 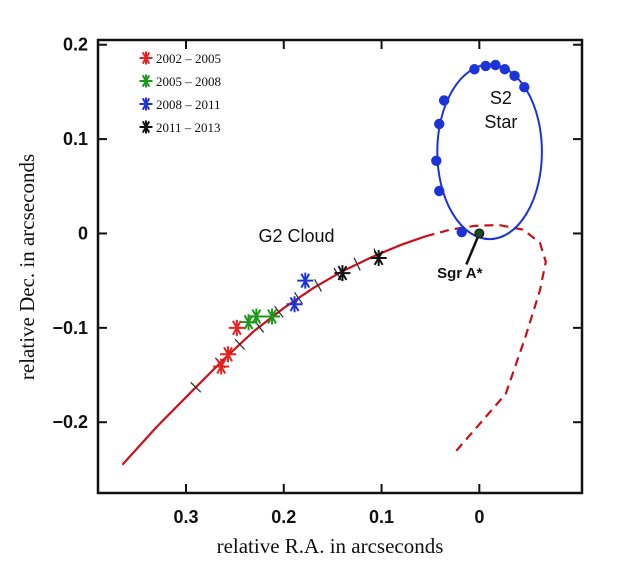 What do you see at coordinates (83, 233) in the screenshot?
I see `y-tick-label: 0` at bounding box center [83, 233].